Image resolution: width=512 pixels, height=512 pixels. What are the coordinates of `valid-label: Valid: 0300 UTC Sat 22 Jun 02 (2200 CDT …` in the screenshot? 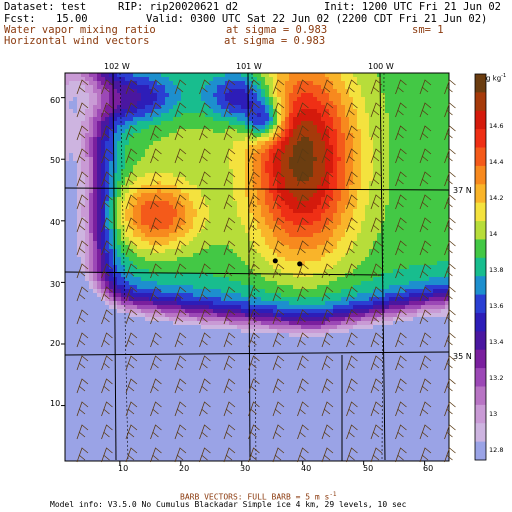 It's located at (317, 19).